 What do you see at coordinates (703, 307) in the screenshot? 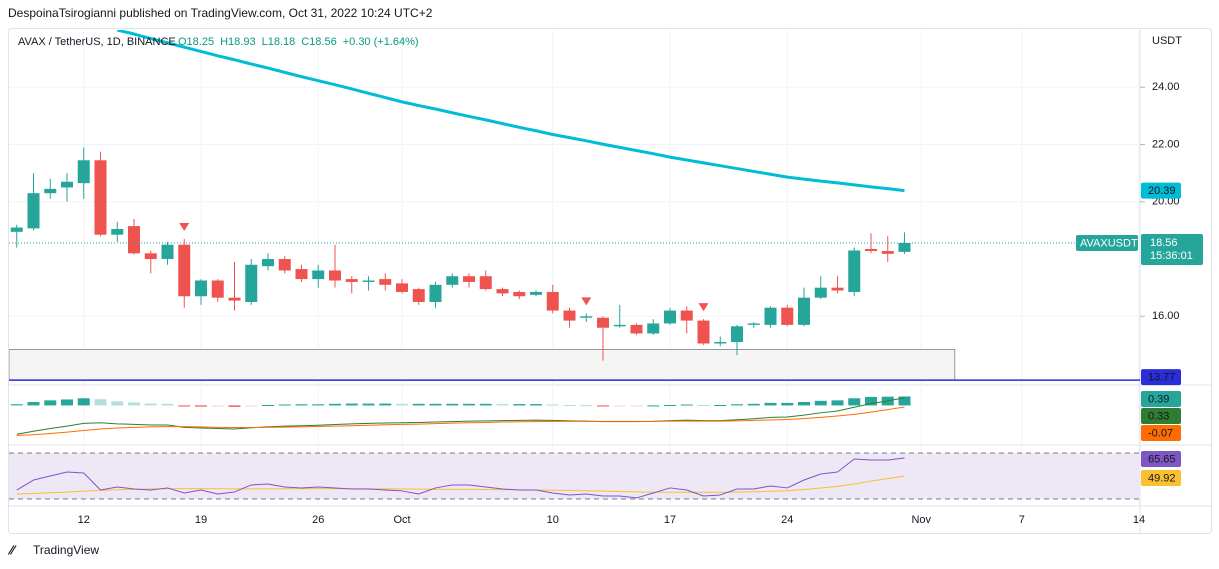
I see `signal-marker` at bounding box center [703, 307].